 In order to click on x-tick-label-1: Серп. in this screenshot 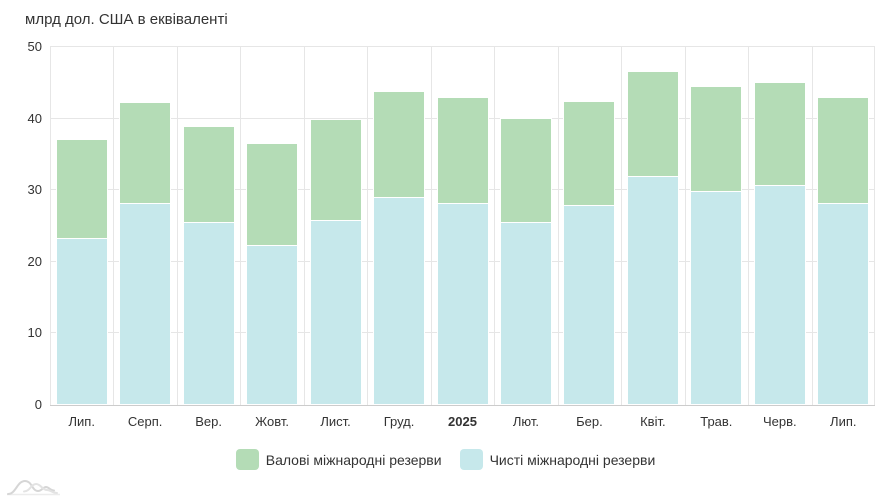, I will do `click(145, 421)`.